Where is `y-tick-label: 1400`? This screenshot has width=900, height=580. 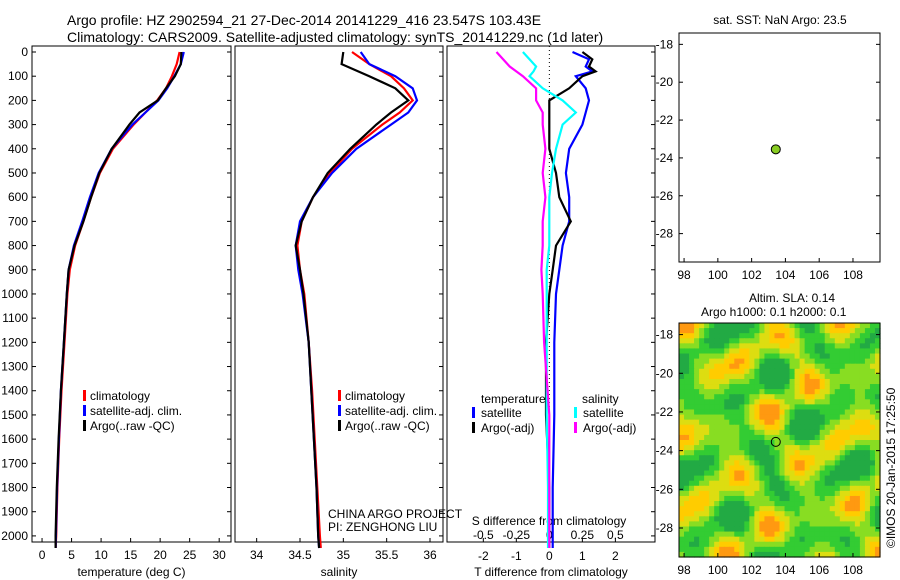 y-tick-label: 1400 is located at coordinates (14, 391).